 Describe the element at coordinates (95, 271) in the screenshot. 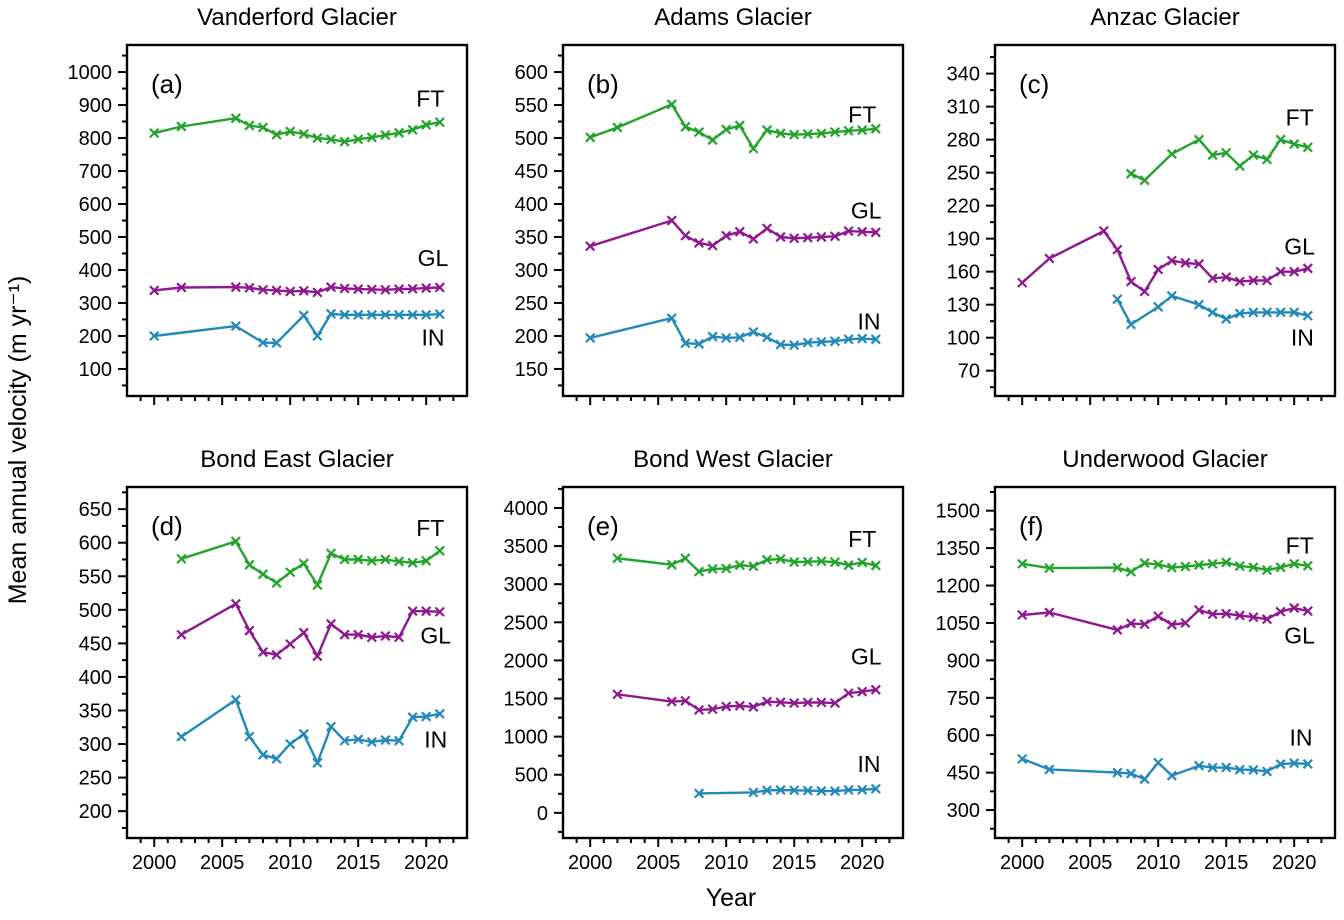

I see `y-tick-label: 400` at that location.